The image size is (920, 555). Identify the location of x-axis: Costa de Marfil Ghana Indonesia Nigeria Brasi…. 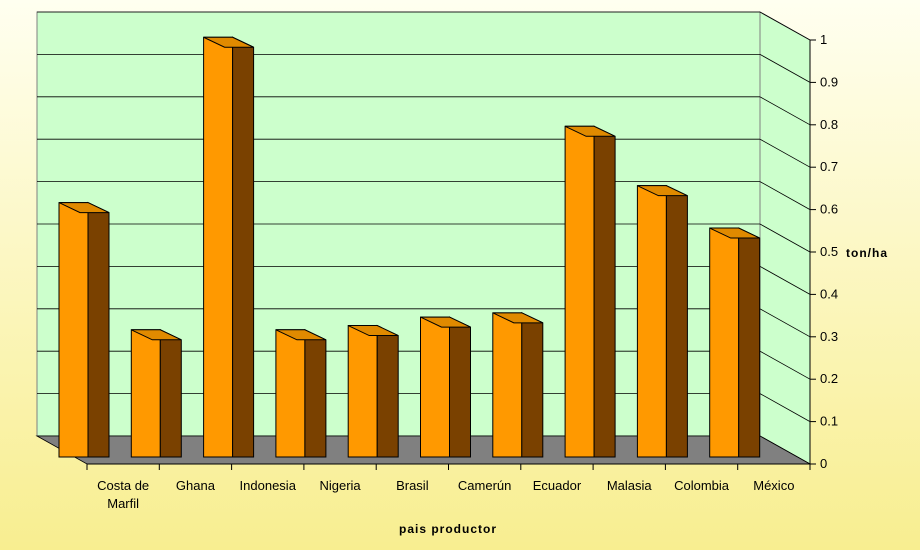
(448, 487).